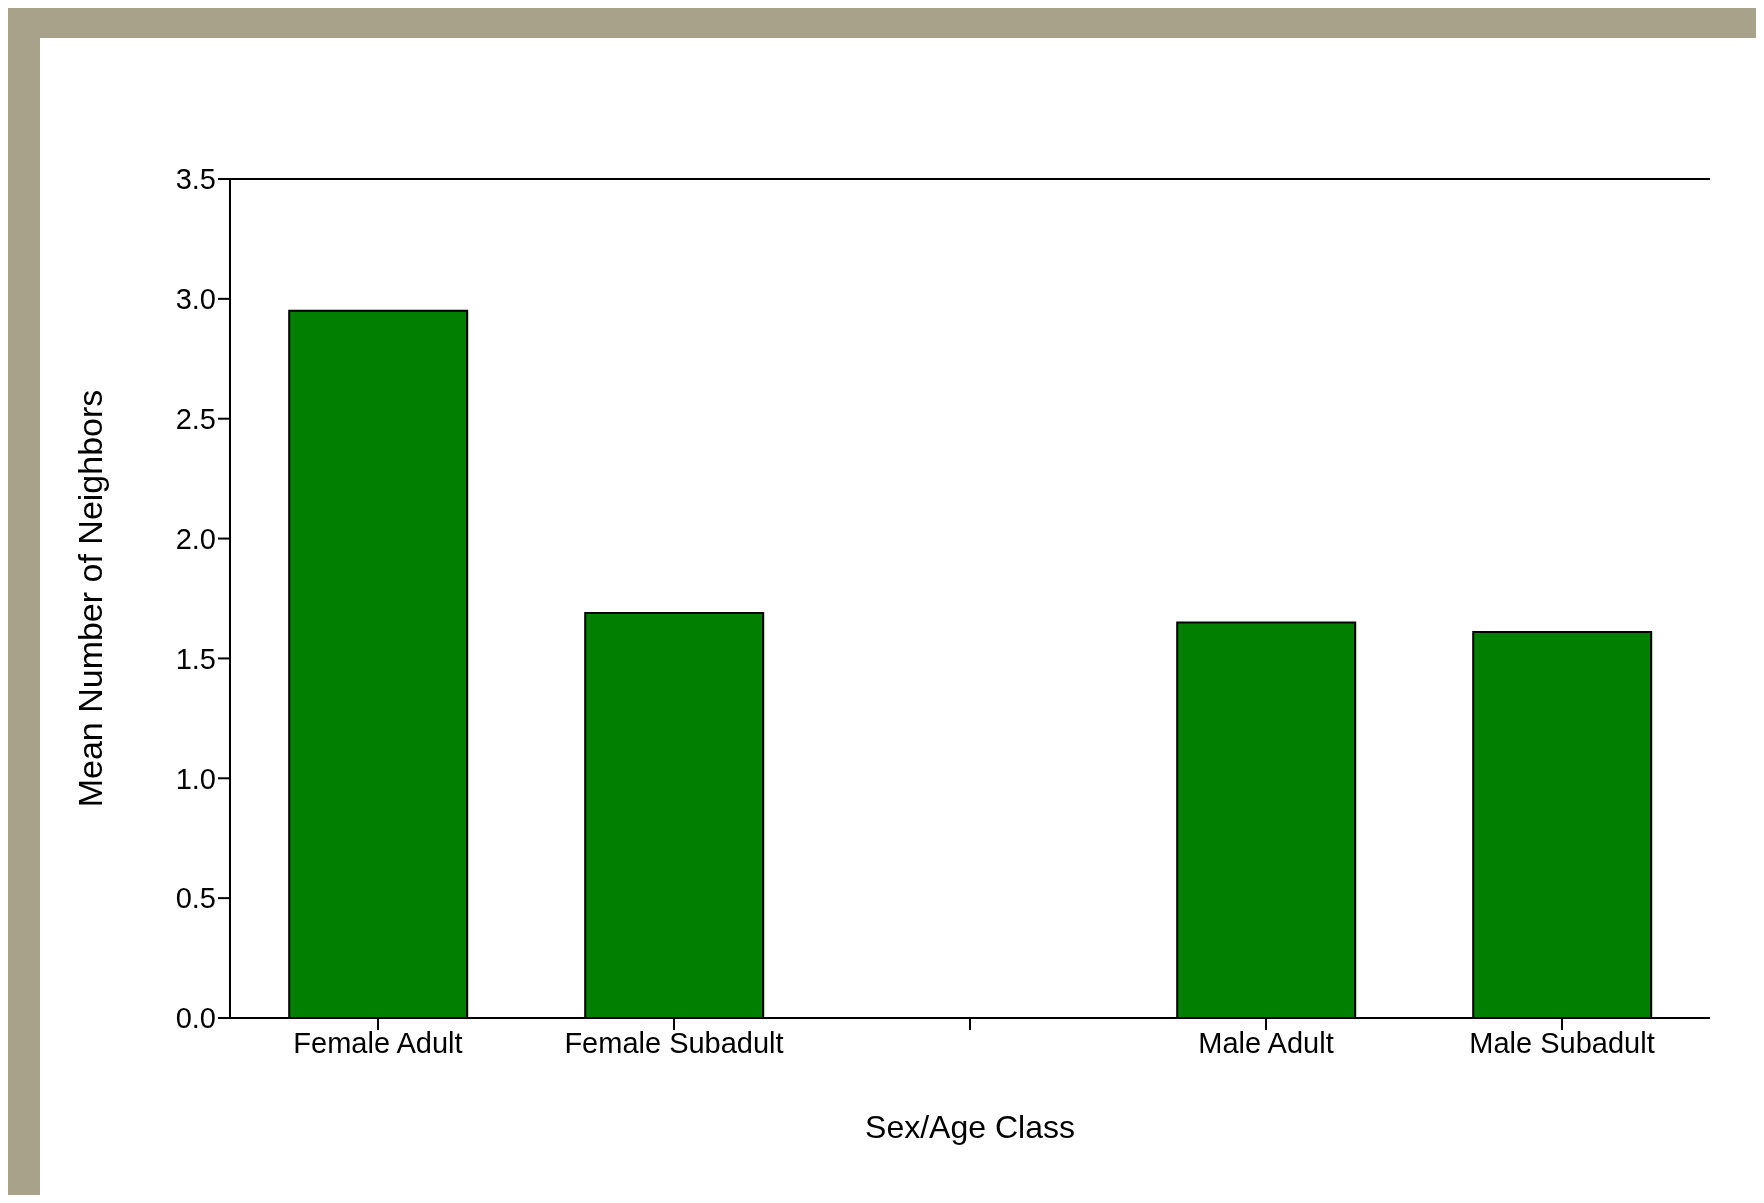  I want to click on x-tick-label: Male Subadult, so click(1562, 1042).